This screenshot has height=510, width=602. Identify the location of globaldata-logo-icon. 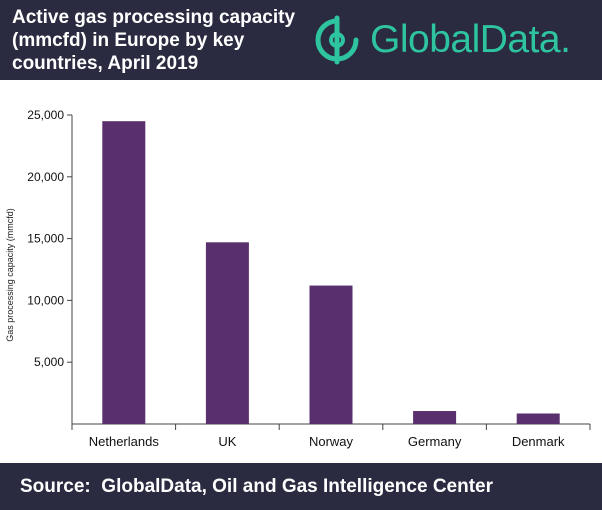
(337, 40).